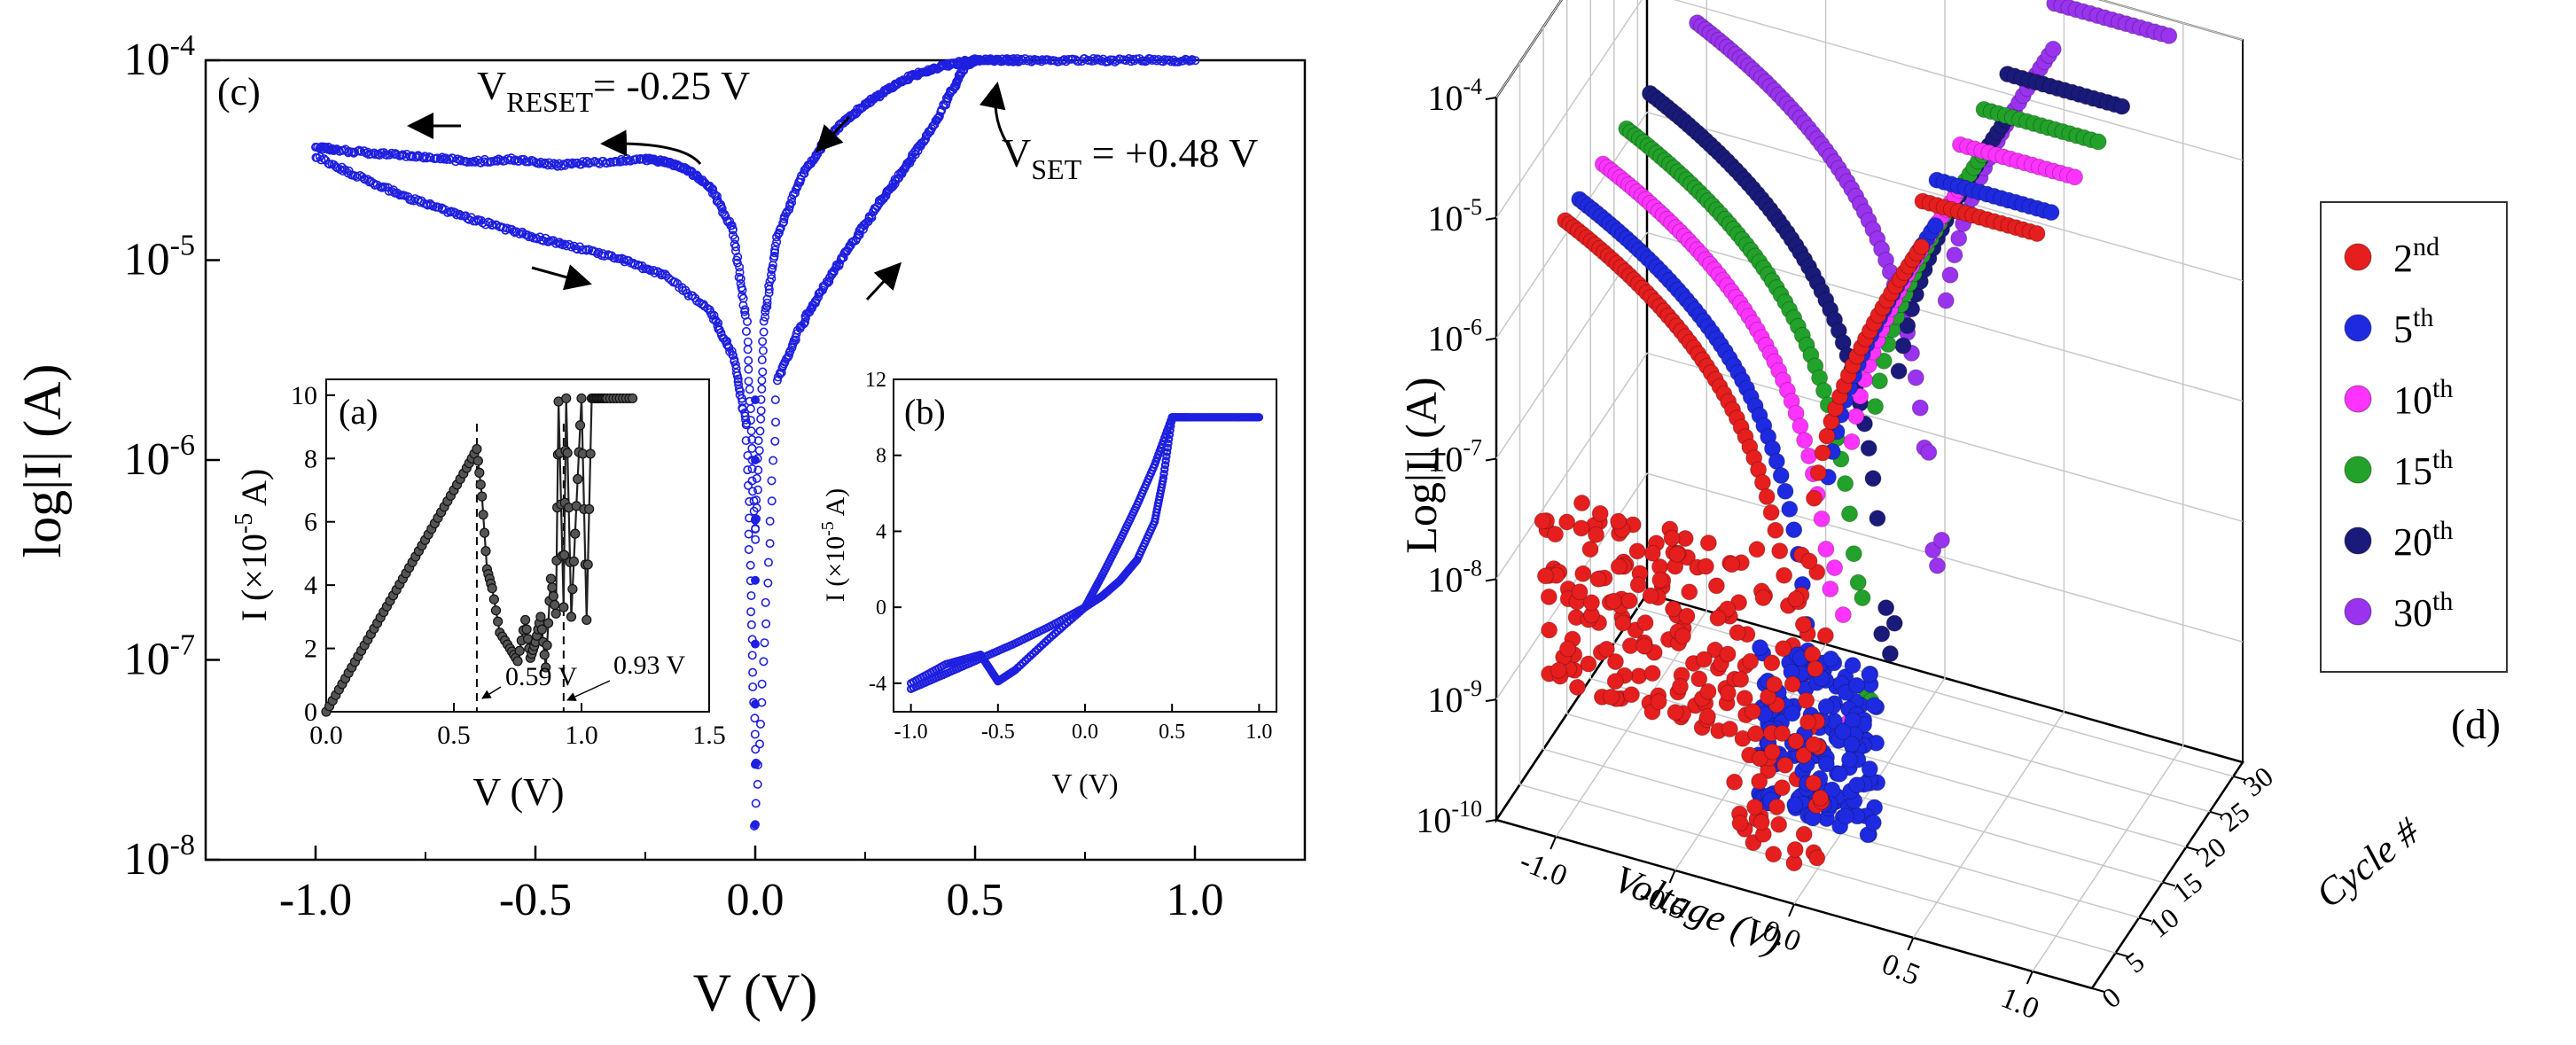 The height and width of the screenshot is (1045, 2576). I want to click on inset-b-series, so click(1085, 553).